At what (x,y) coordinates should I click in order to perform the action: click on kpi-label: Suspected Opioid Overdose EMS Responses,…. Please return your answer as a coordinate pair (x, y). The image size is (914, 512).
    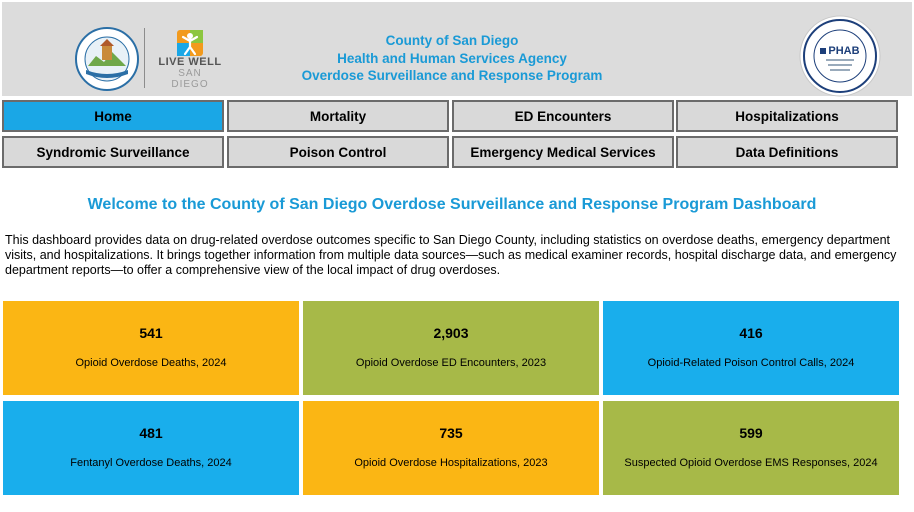
    Looking at the image, I should click on (751, 463).